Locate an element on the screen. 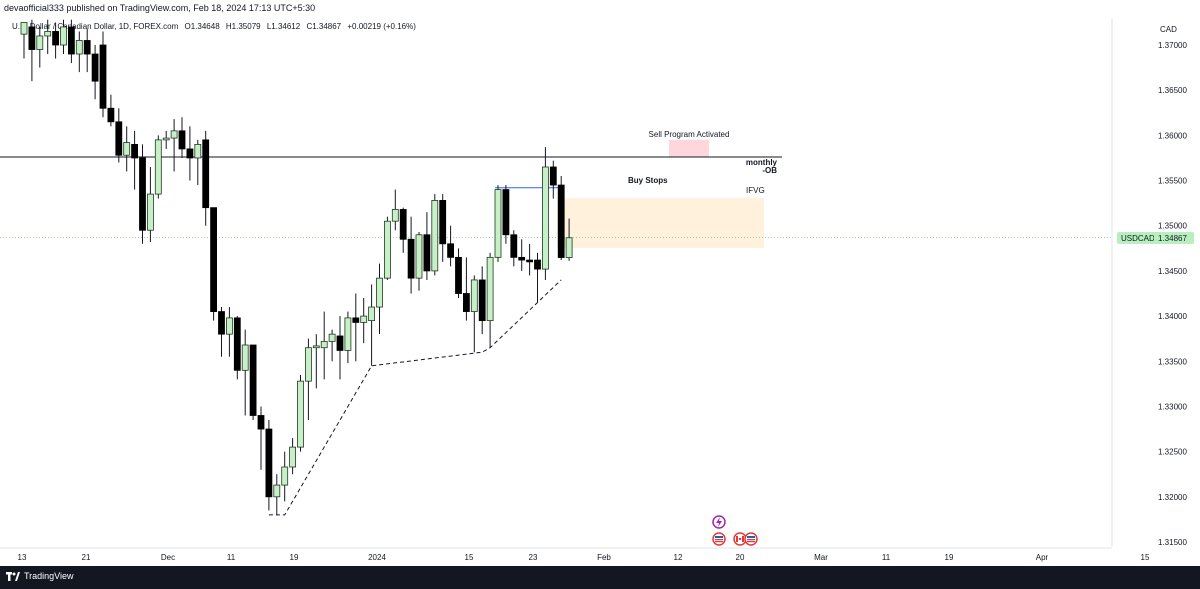 The image size is (1200, 589). time-tick-label: 11 is located at coordinates (886, 557).